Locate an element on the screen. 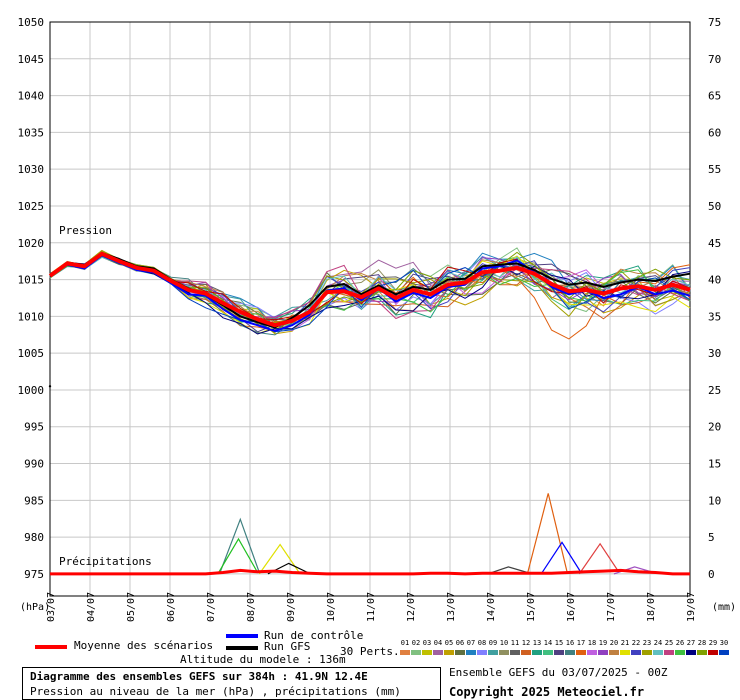  perturbations-label: 30 Perts. is located at coordinates (370, 651).